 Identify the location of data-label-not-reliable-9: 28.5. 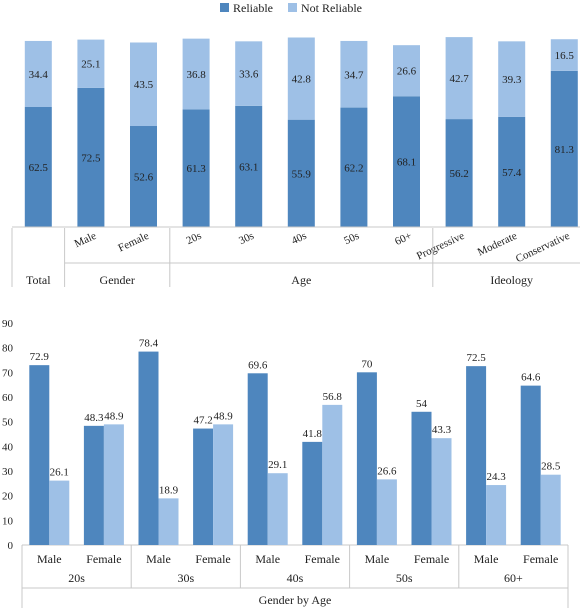
(551, 467).